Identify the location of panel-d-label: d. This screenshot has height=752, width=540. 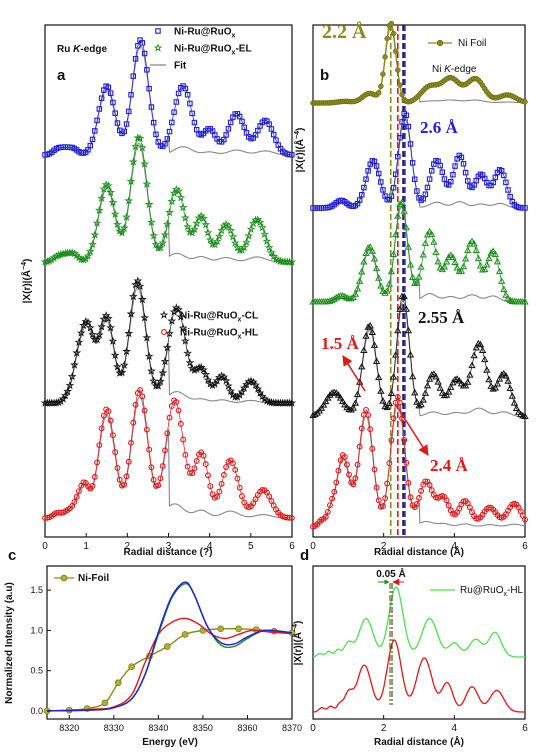
(304, 555).